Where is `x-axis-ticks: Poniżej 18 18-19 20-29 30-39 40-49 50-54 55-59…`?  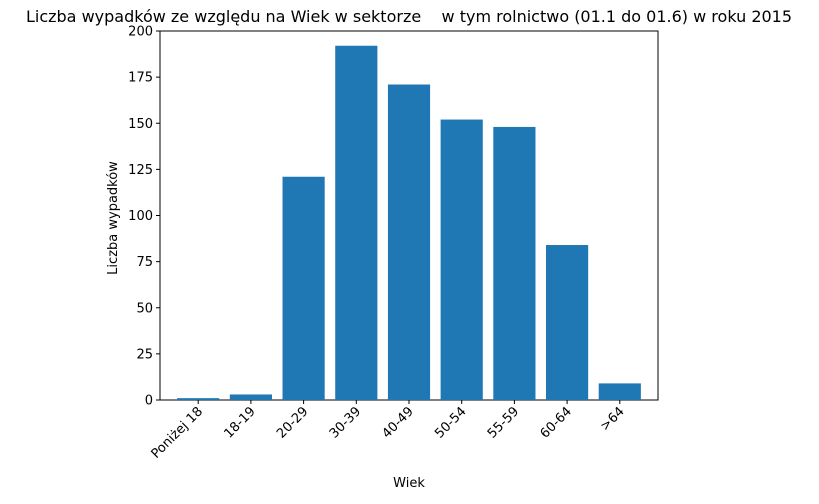
x-axis-ticks: Poniżej 18 18-19 20-29 30-39 40-49 50-54 55-59… is located at coordinates (388, 431).